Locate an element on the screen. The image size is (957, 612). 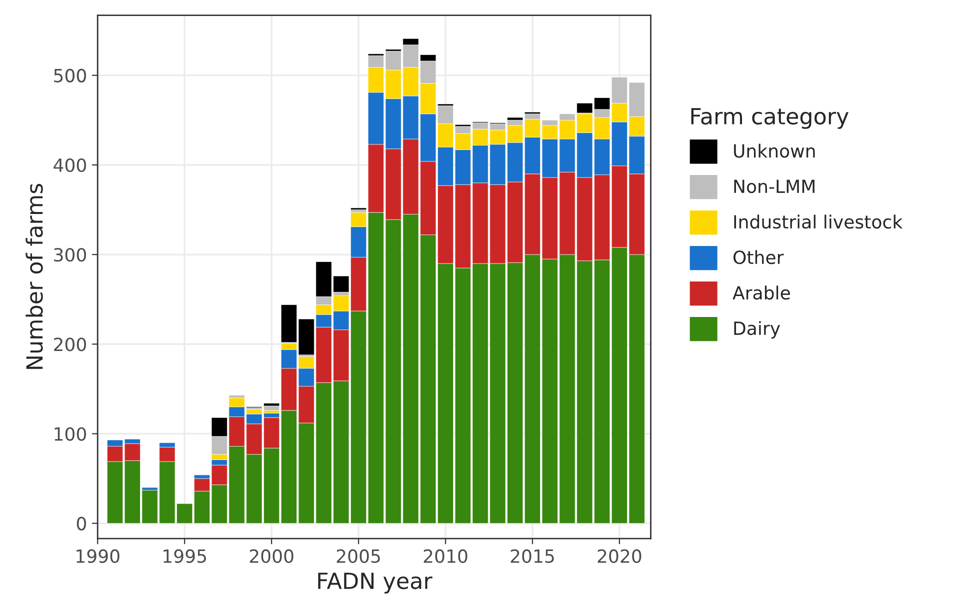
legend-label: Other is located at coordinates (758, 257).